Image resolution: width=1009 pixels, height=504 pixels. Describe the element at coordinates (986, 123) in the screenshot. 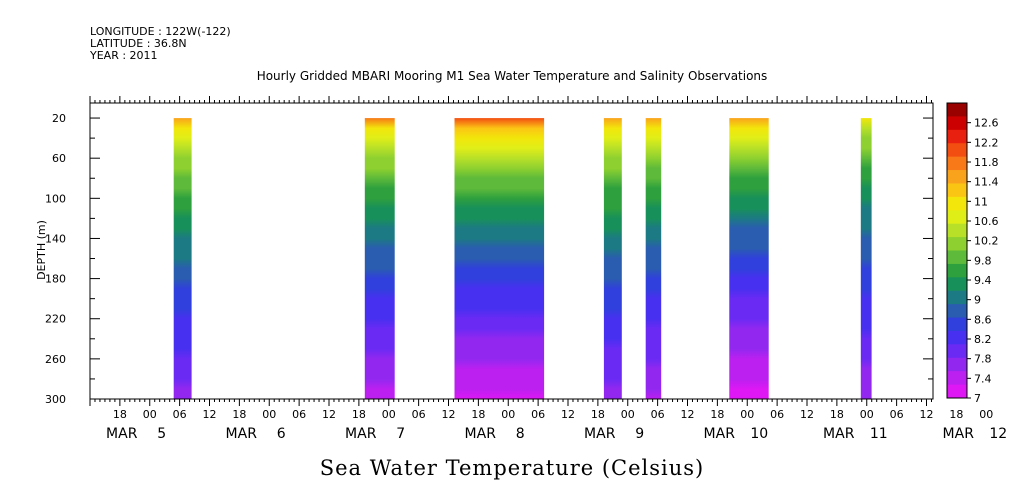

I see `colorbar-label: 12.6` at that location.